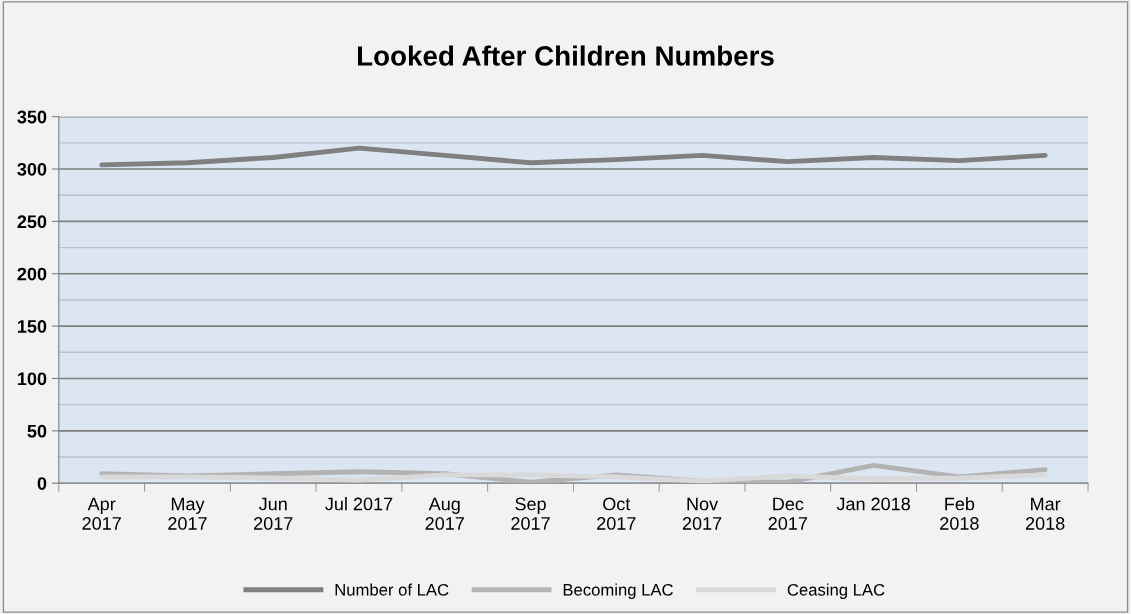 Image resolution: width=1131 pixels, height=614 pixels. Describe the element at coordinates (392, 589) in the screenshot. I see `legend-label: Number of LAC` at that location.